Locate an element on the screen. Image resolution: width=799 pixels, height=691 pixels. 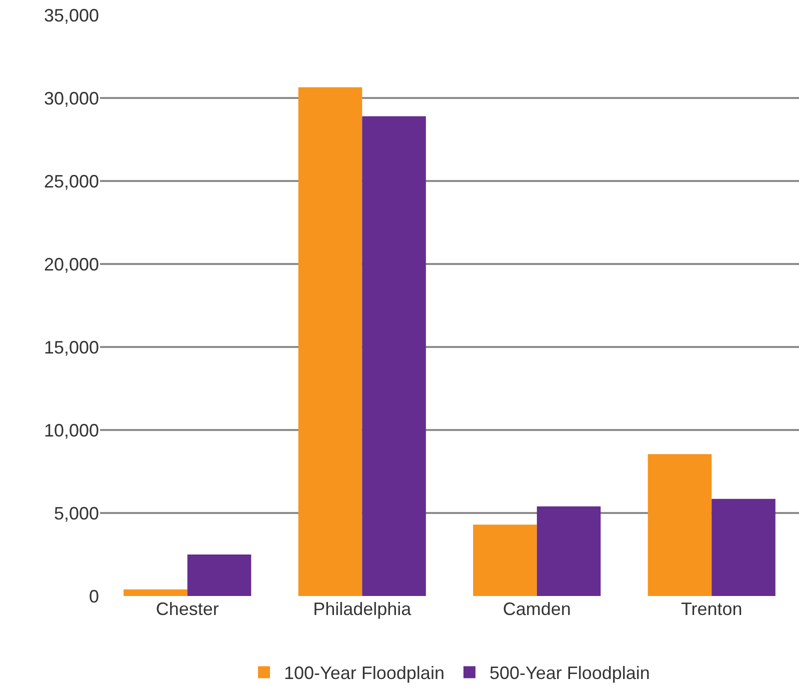
y-tick-label: 15,000 is located at coordinates (71, 347).